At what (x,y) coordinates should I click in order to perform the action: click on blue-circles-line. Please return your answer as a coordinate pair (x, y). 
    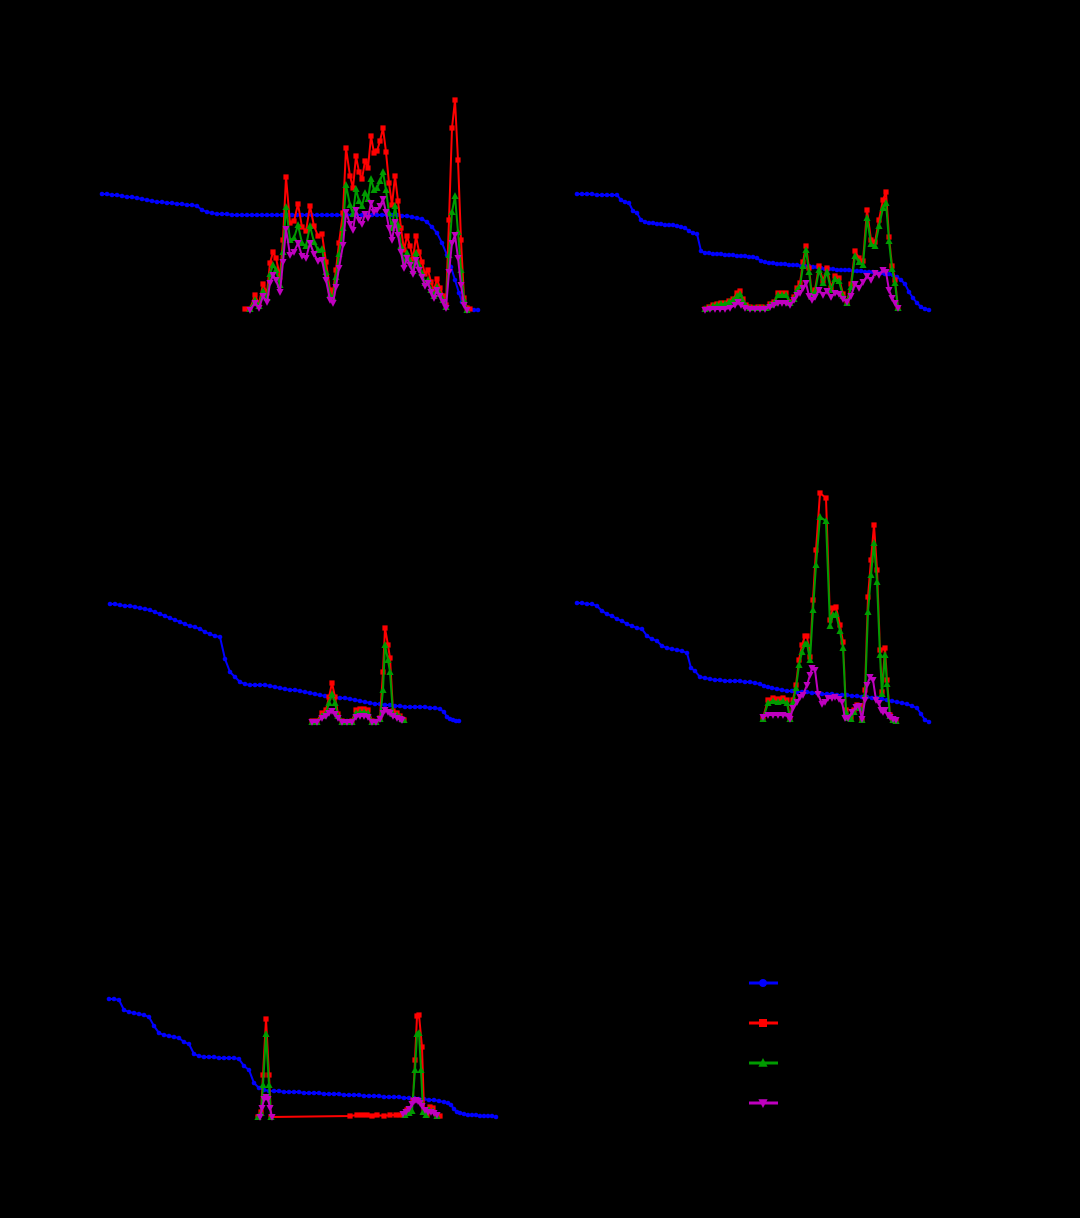
    Looking at the image, I should click on (753, 662).